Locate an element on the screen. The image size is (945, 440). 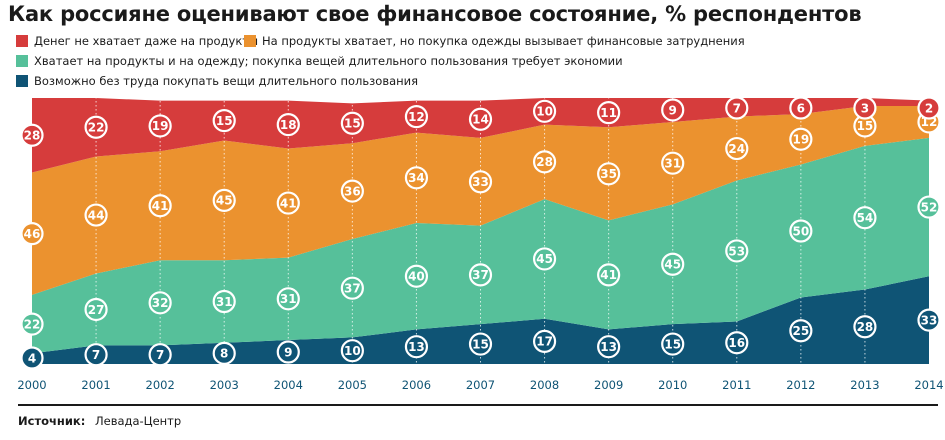
value-marker: 31 is located at coordinates (288, 299).